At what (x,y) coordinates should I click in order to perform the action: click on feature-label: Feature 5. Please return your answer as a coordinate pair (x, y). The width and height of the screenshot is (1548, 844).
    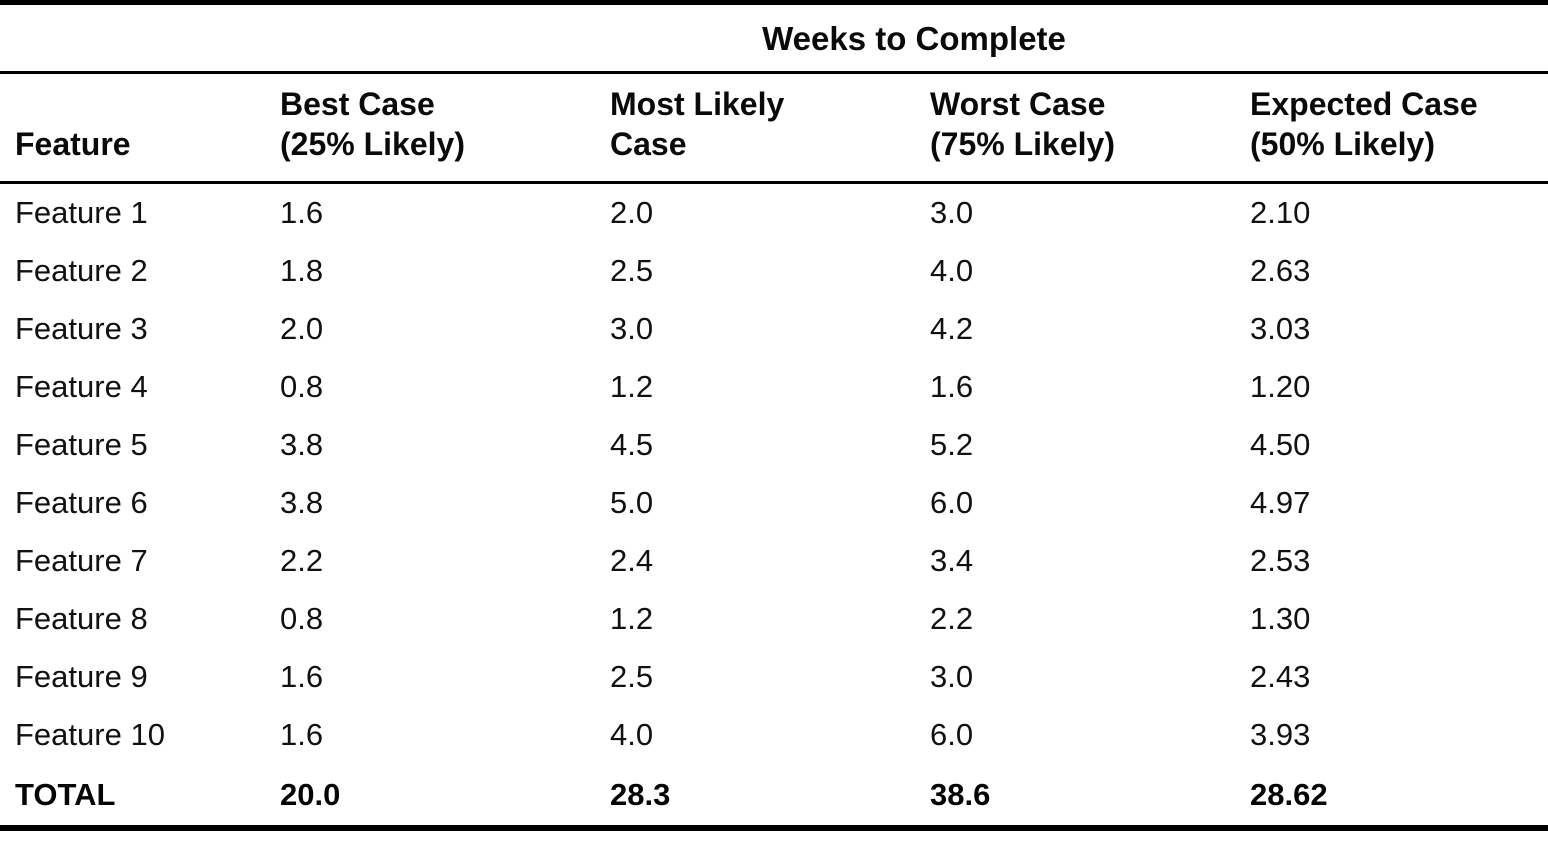
    Looking at the image, I should click on (81, 444).